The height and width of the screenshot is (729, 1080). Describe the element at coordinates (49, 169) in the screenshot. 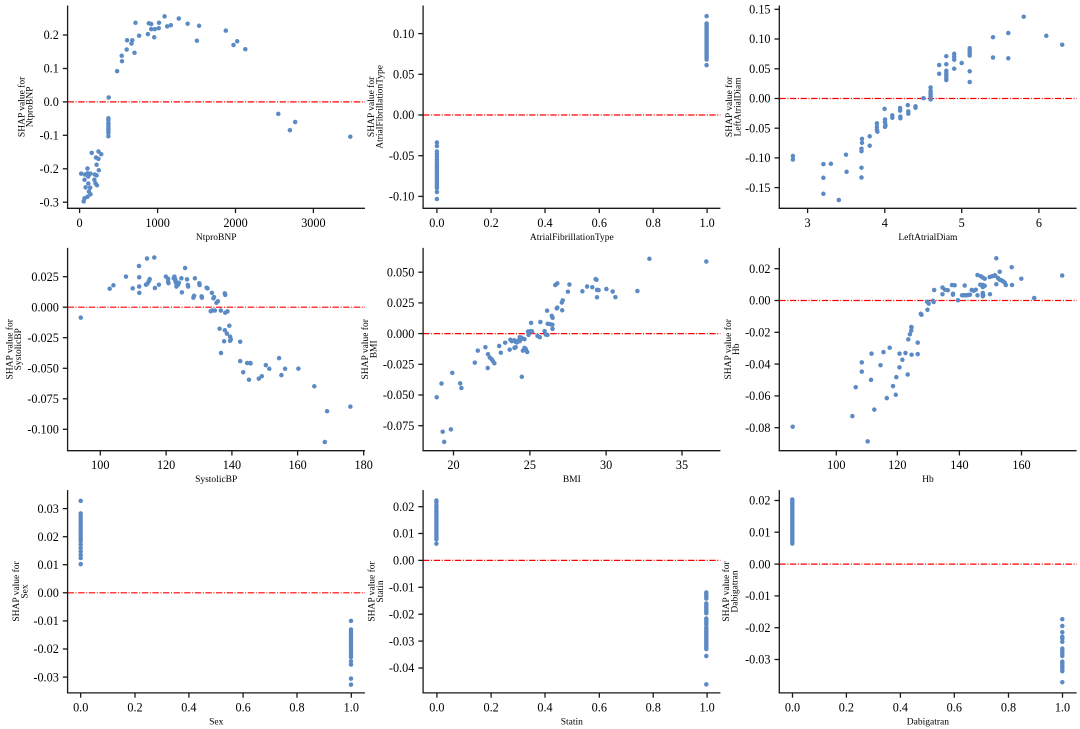

I see `svg-text: -0.2` at that location.